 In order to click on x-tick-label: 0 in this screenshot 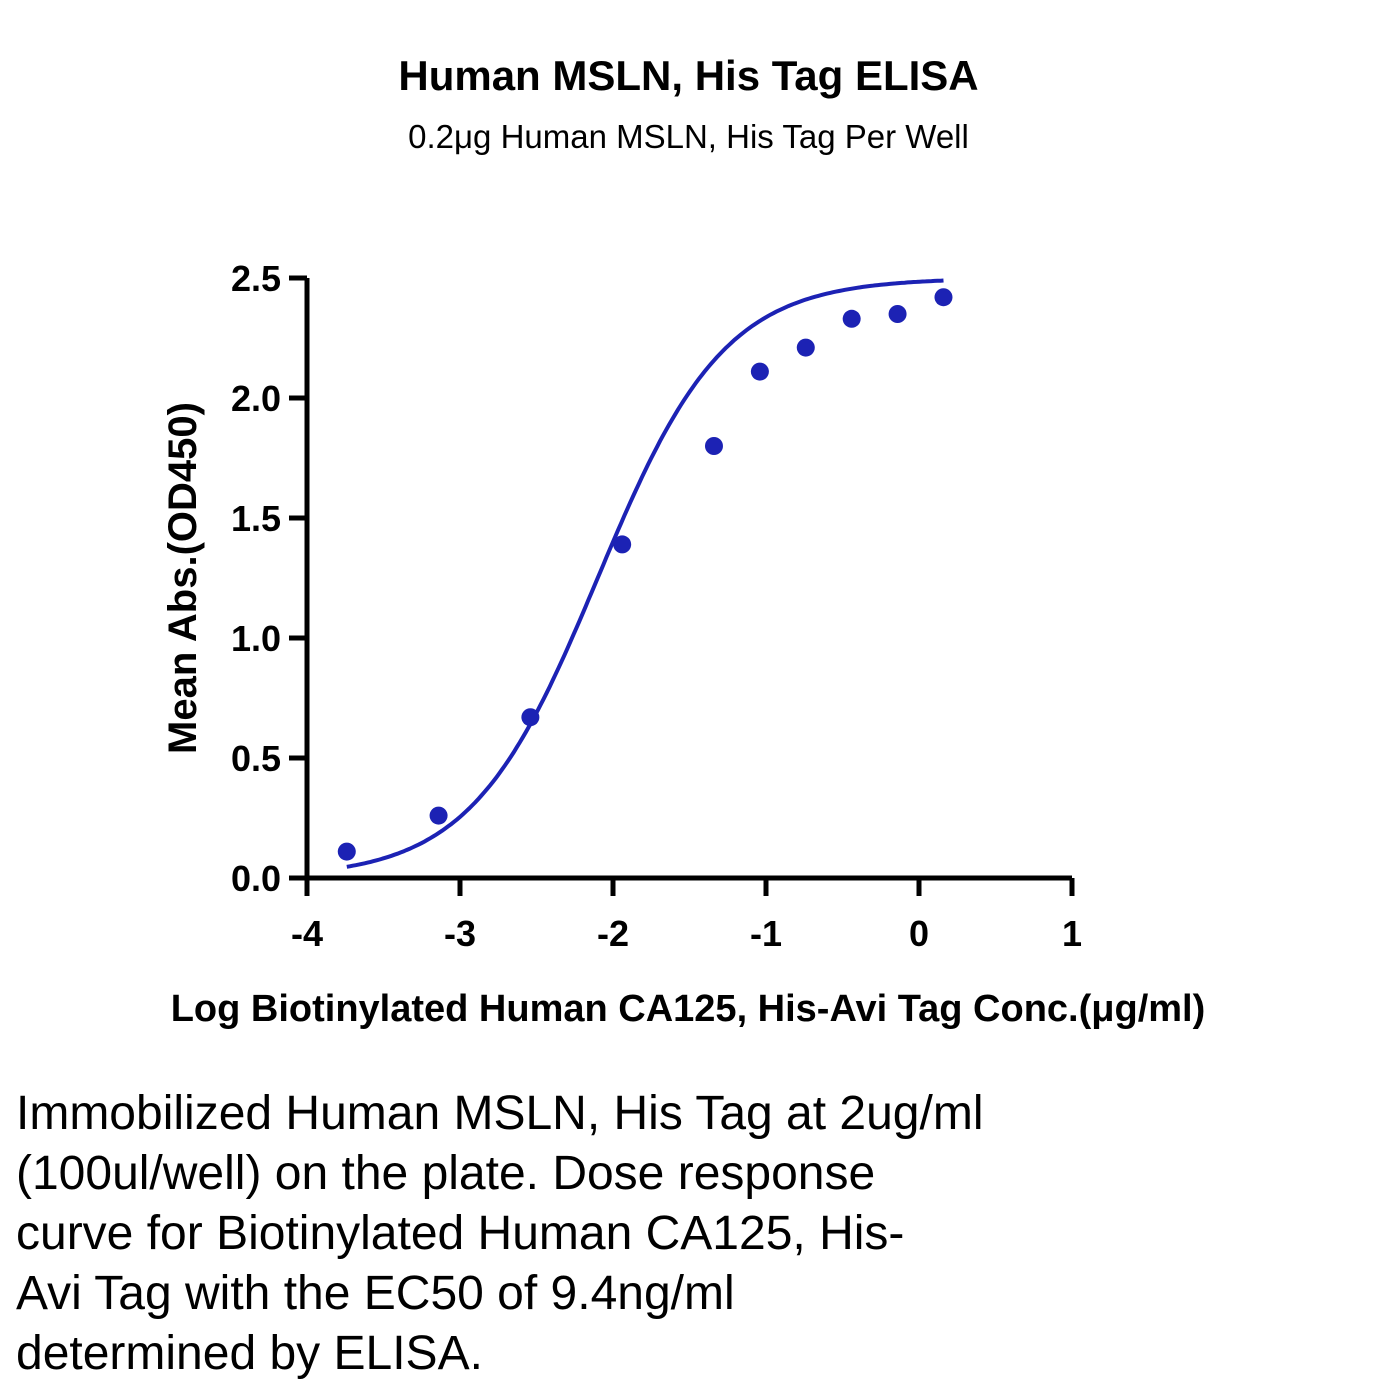, I will do `click(919, 933)`.